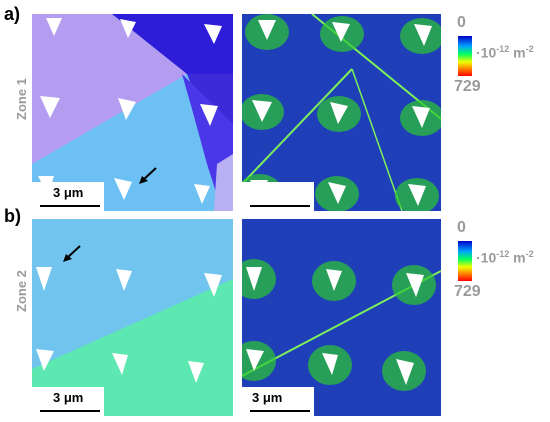 This screenshot has width=550, height=422. I want to click on panel-b-letter: b), so click(12, 216).